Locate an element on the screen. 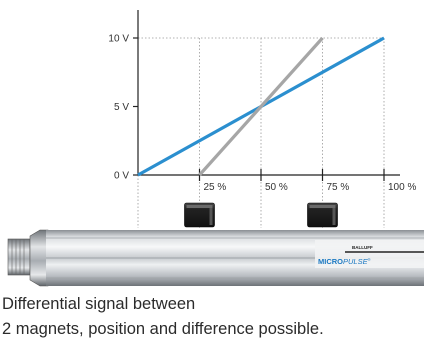 Image resolution: width=424 pixels, height=350 pixels. brand-mark: ® is located at coordinates (369, 259).